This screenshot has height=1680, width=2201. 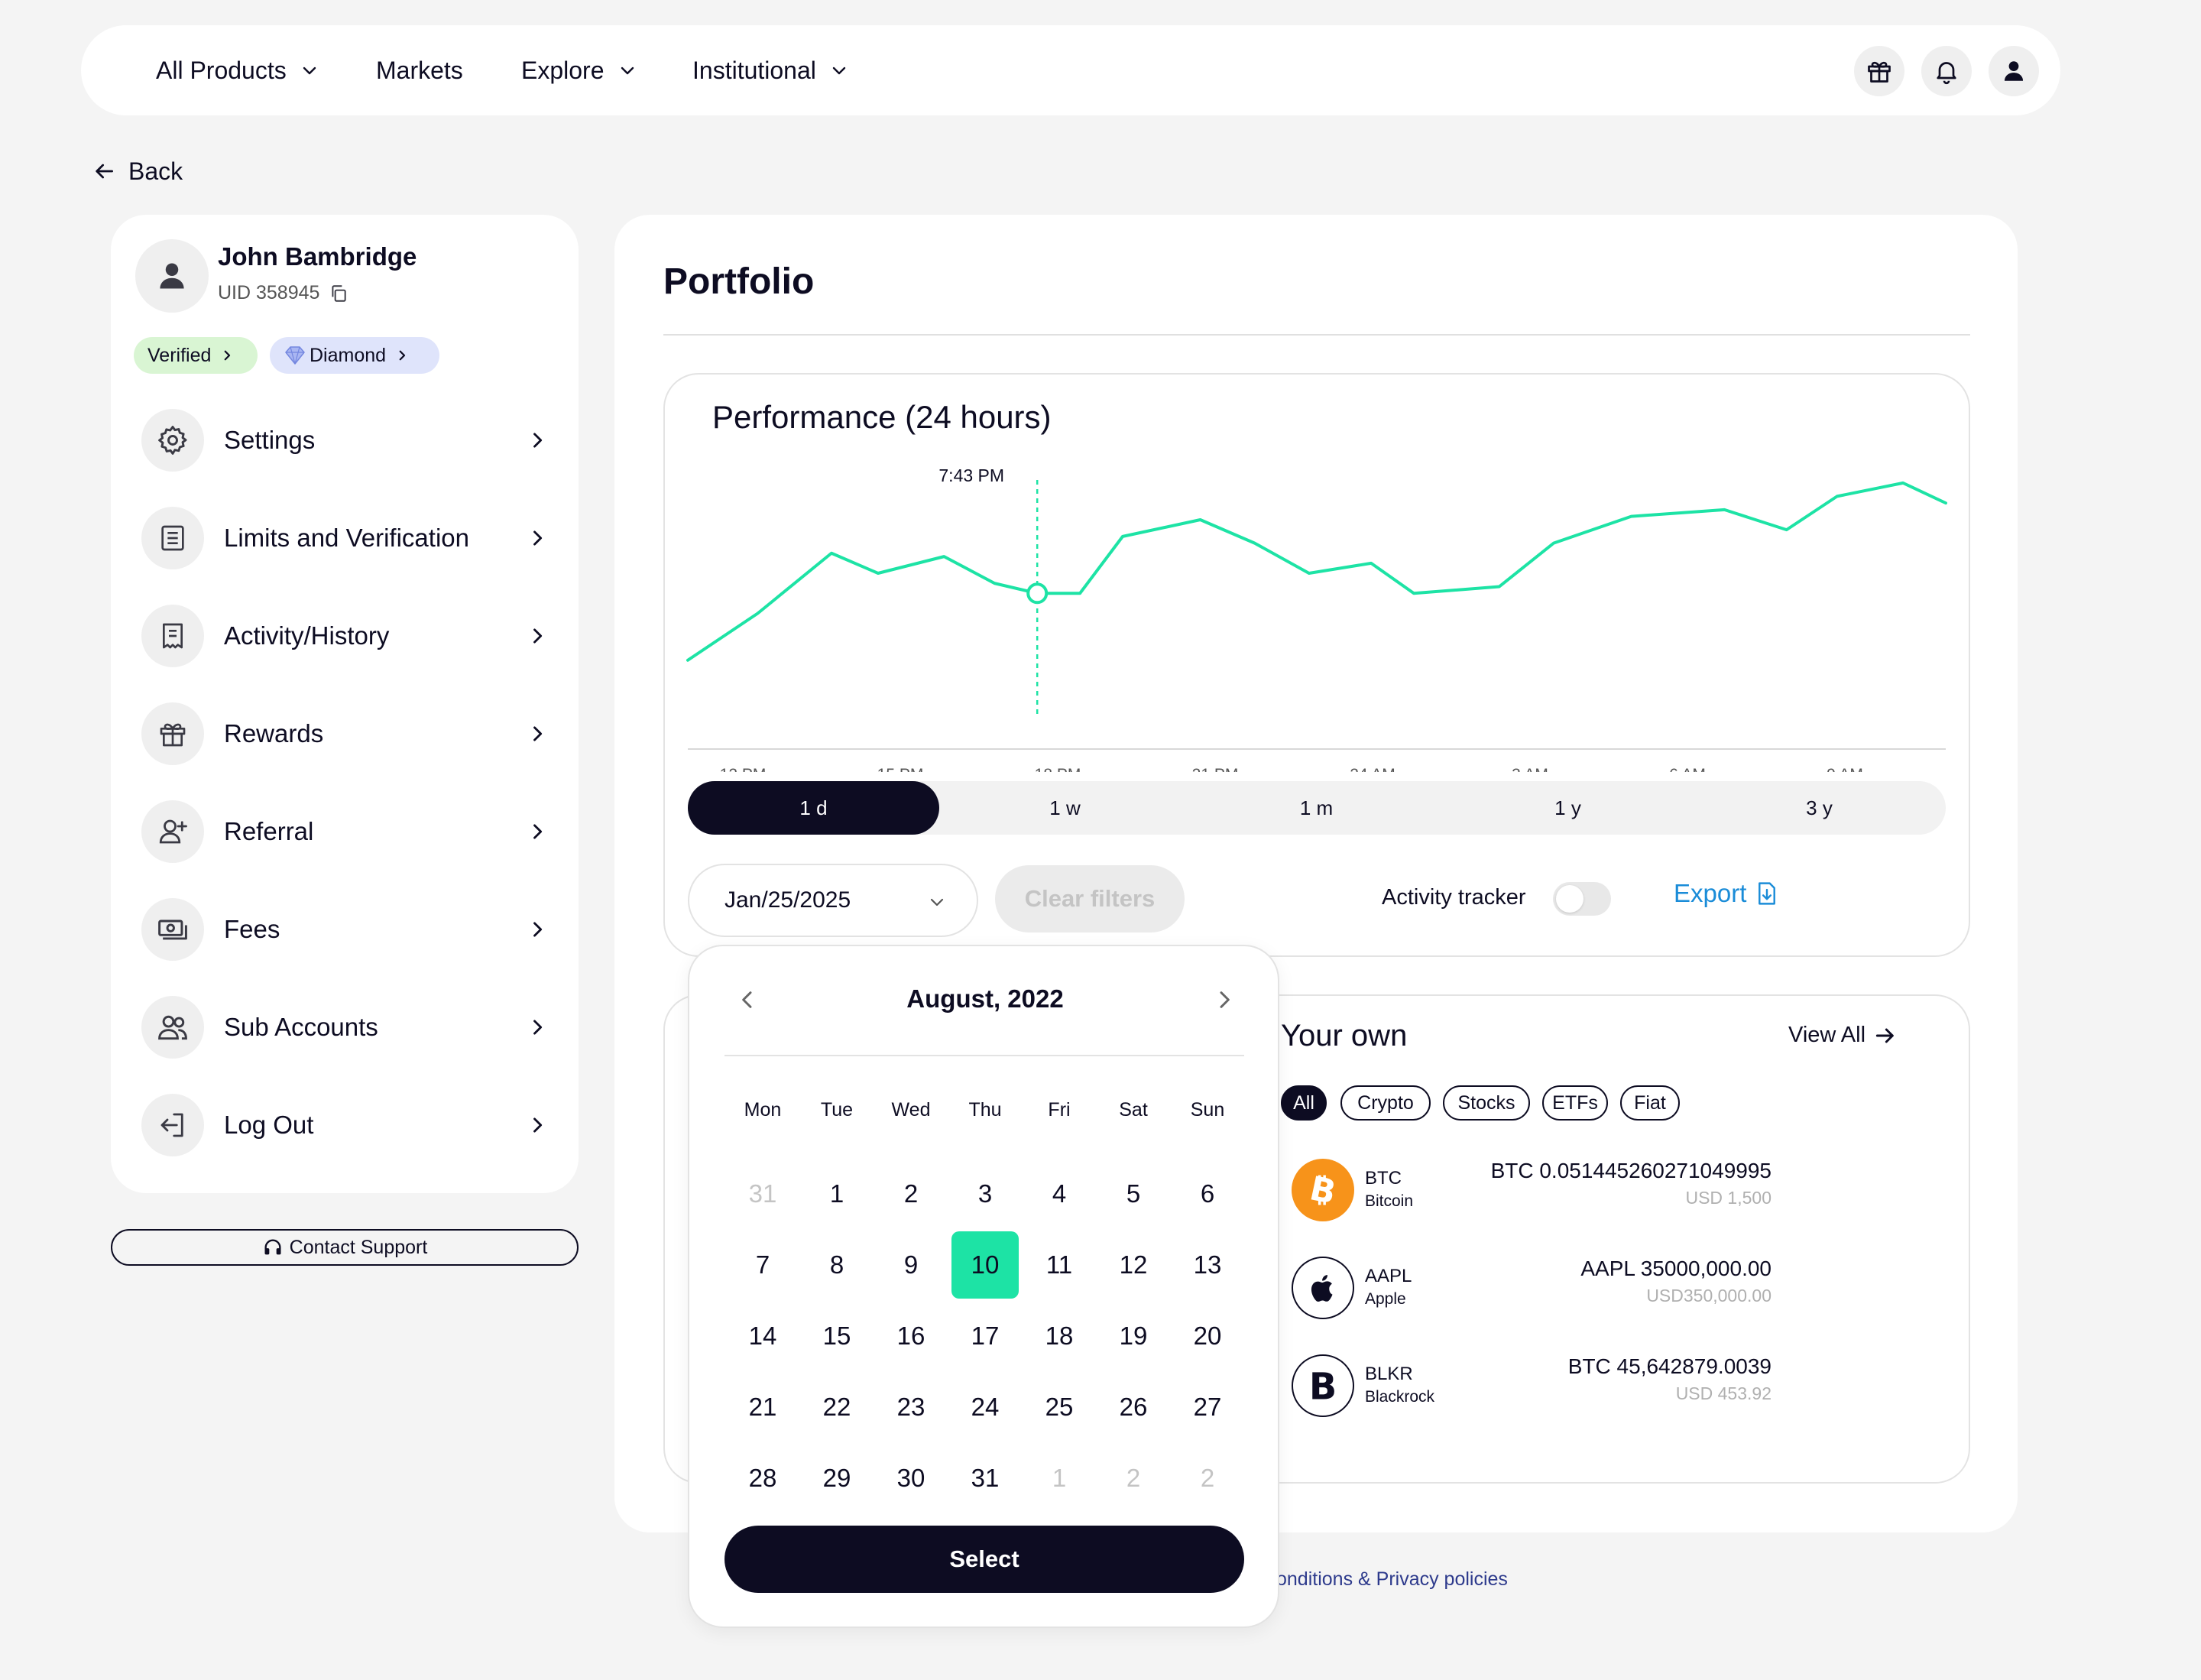 I want to click on calendar-day: 26, so click(x=1133, y=1407).